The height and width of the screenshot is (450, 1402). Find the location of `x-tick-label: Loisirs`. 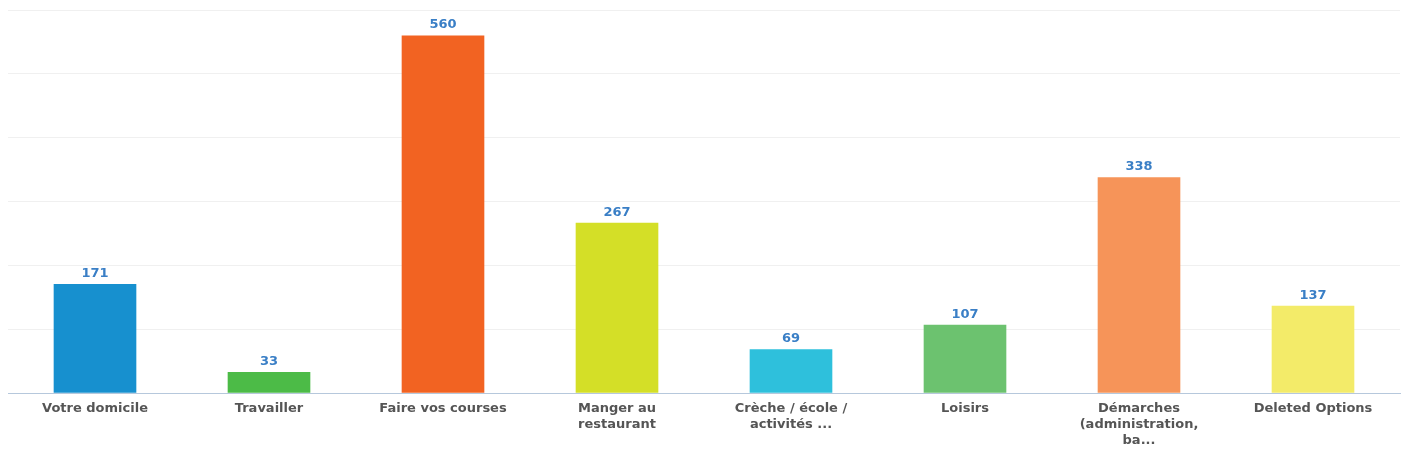

x-tick-label: Loisirs is located at coordinates (965, 408).